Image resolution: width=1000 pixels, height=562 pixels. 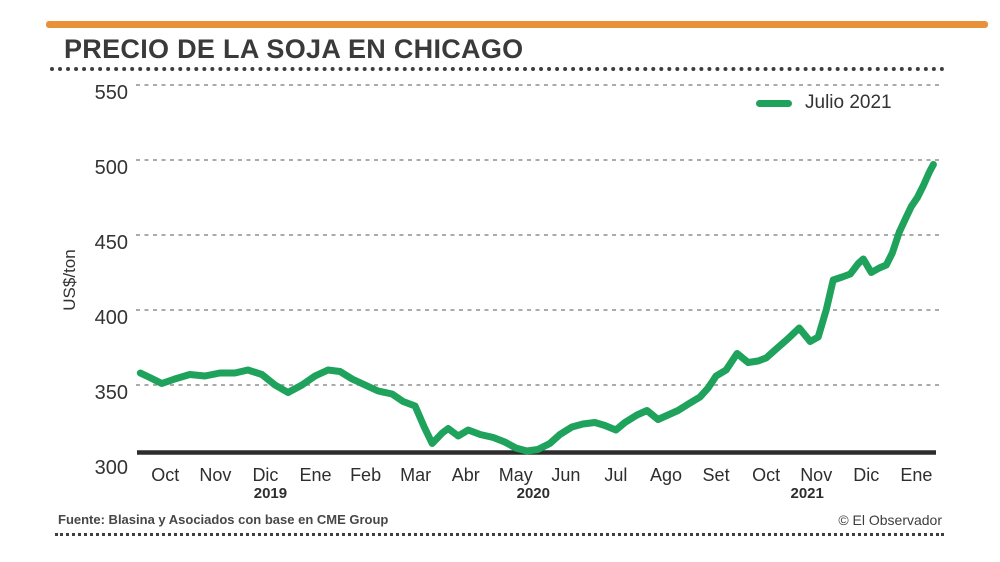 I want to click on x-tick-label-8-jun: Jun, so click(x=566, y=475).